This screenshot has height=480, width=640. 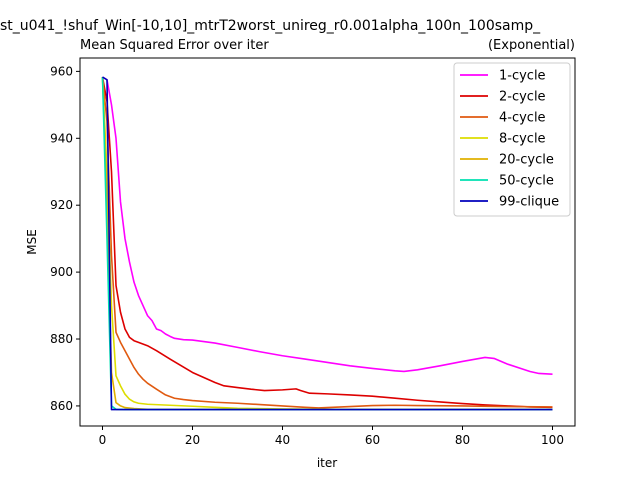 I want to click on legend-label-4-cycle: 4-cycle, so click(x=522, y=118).